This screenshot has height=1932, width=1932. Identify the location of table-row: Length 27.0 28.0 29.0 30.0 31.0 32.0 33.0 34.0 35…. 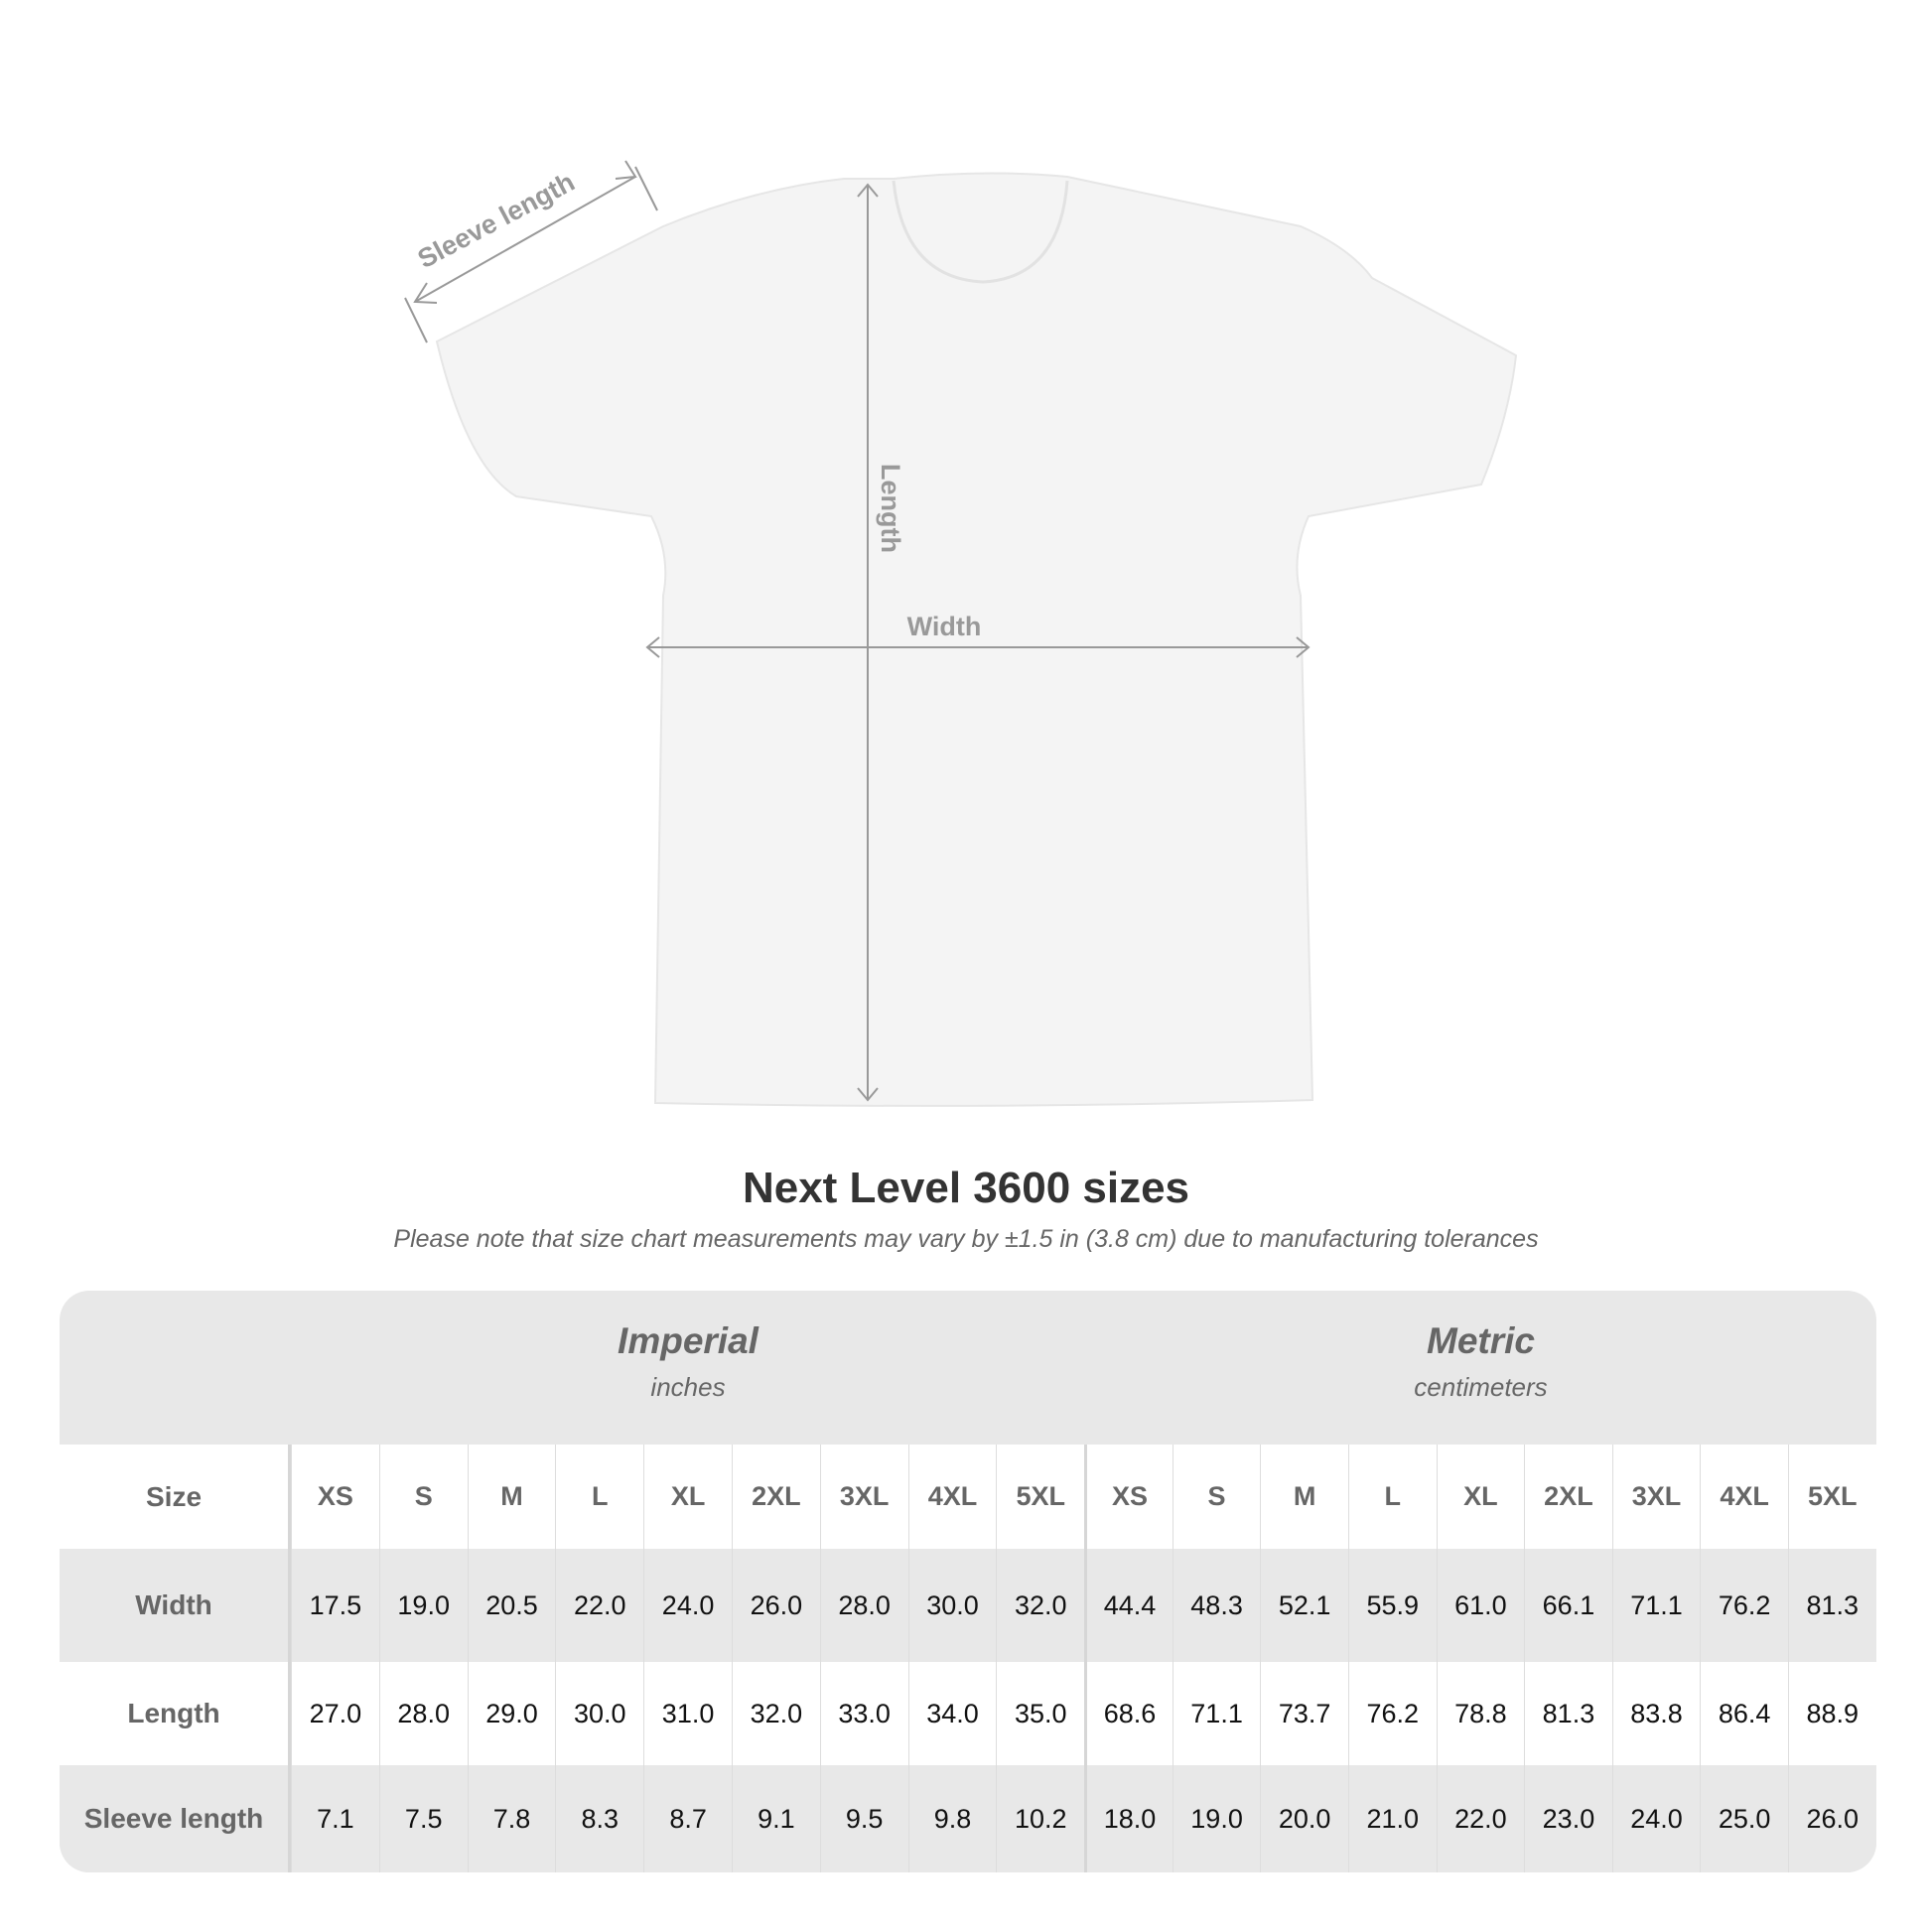
(968, 1714).